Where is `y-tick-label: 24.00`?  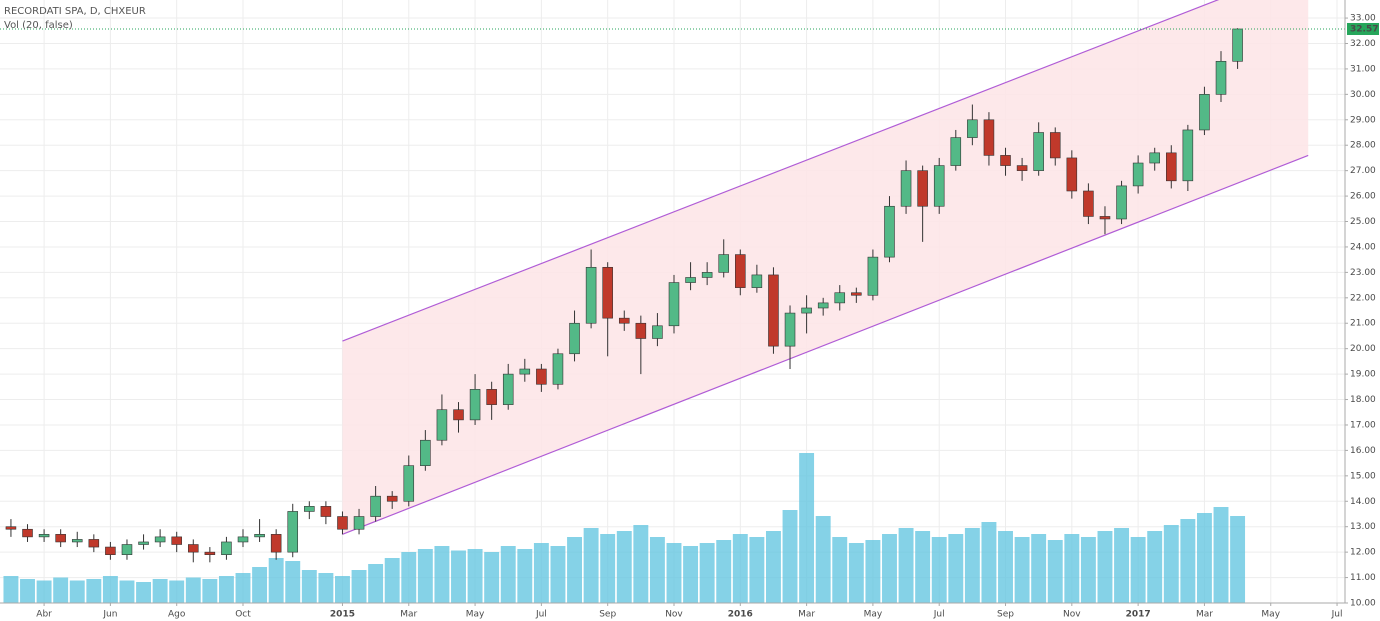
y-tick-label: 24.00 is located at coordinates (1363, 247).